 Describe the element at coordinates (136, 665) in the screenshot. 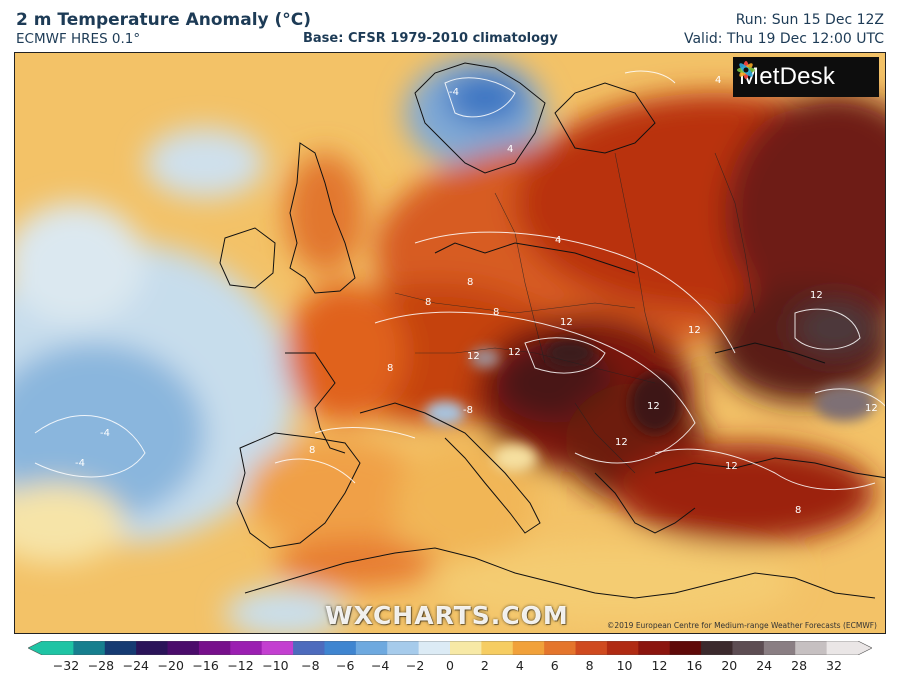

I see `colorbar-tick-label: −24` at that location.